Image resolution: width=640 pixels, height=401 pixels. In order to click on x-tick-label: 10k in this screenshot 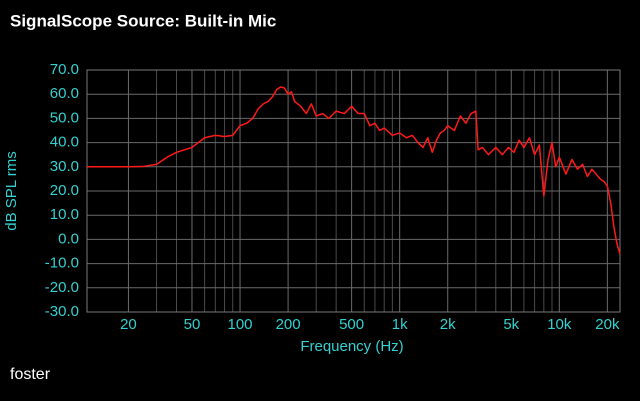, I will do `click(559, 324)`.